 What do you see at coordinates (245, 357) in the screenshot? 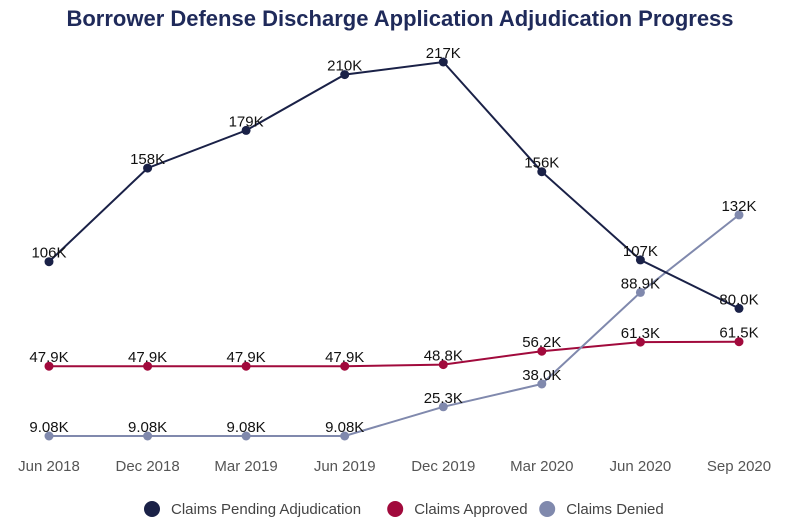
I see `data-label-approved-2: 47.9K` at bounding box center [245, 357].